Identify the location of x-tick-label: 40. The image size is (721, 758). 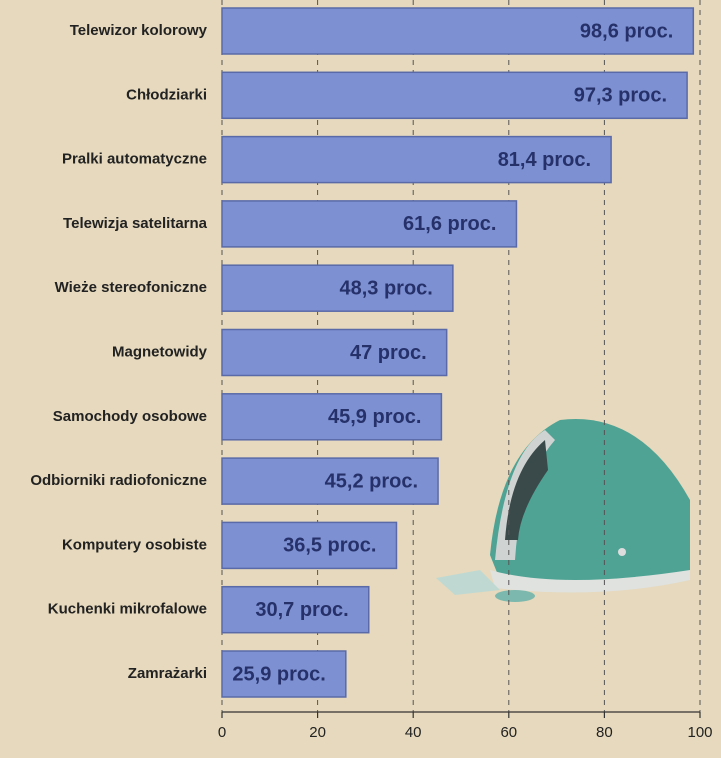
(413, 732).